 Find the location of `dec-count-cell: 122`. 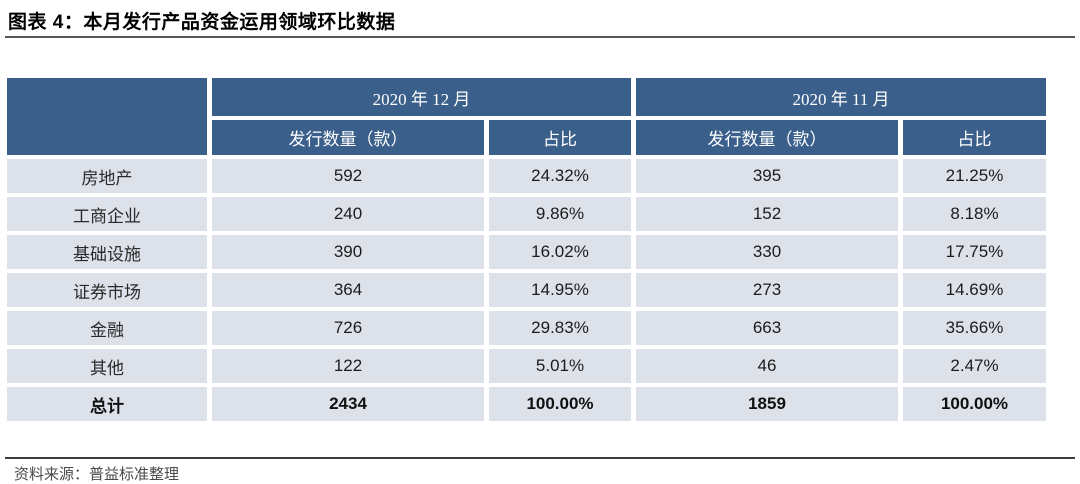

dec-count-cell: 122 is located at coordinates (348, 366).